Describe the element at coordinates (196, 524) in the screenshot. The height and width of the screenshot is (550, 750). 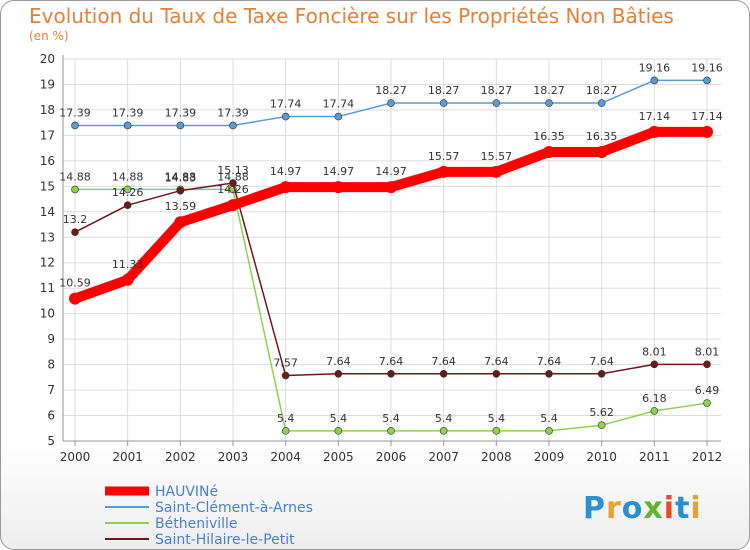
I see `legend-label: Bétheniville` at that location.